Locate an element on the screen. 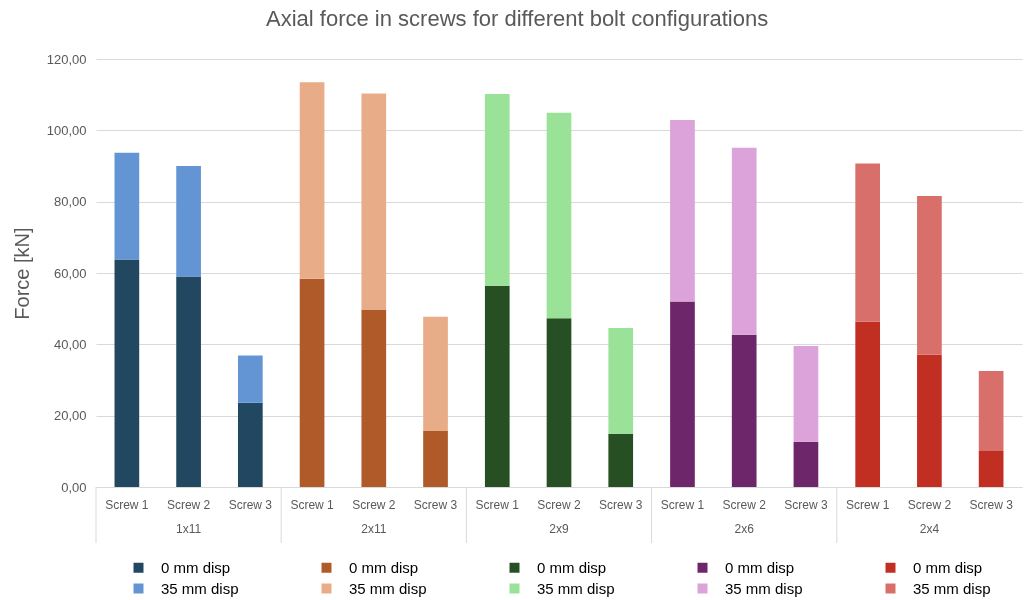 The height and width of the screenshot is (600, 1024). text: 1x11 is located at coordinates (189, 529).